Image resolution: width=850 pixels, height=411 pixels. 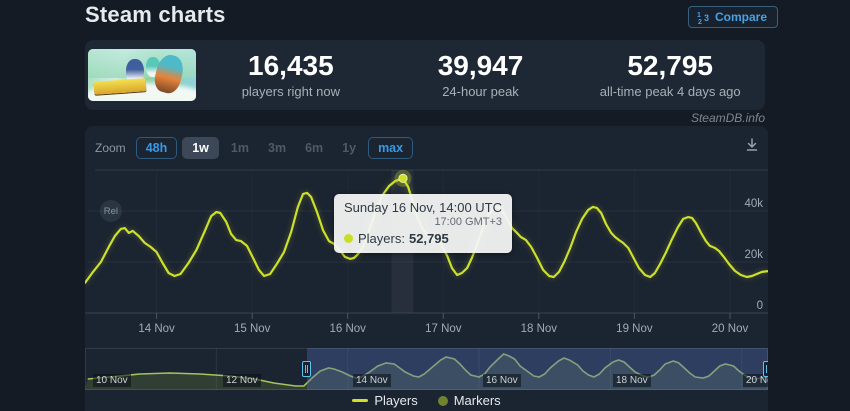 I want to click on tooltip-players-value: 52,795, so click(x=428, y=238).